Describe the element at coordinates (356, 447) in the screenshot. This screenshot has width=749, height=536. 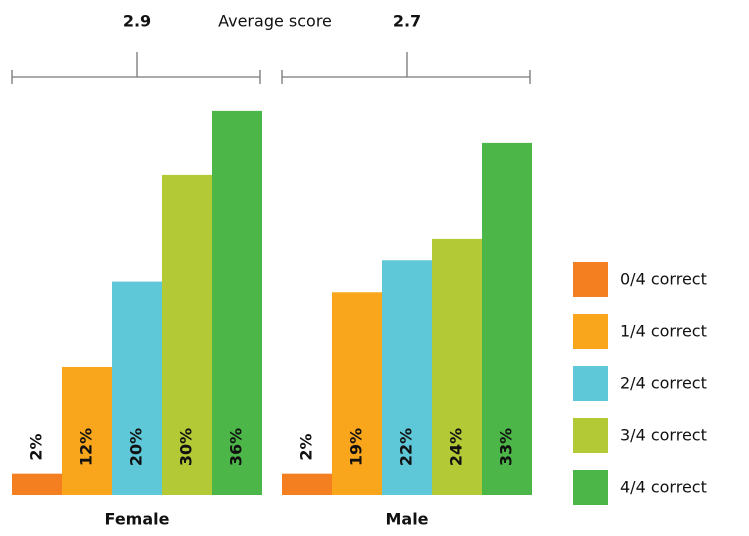
I see `value-label: 19%` at that location.